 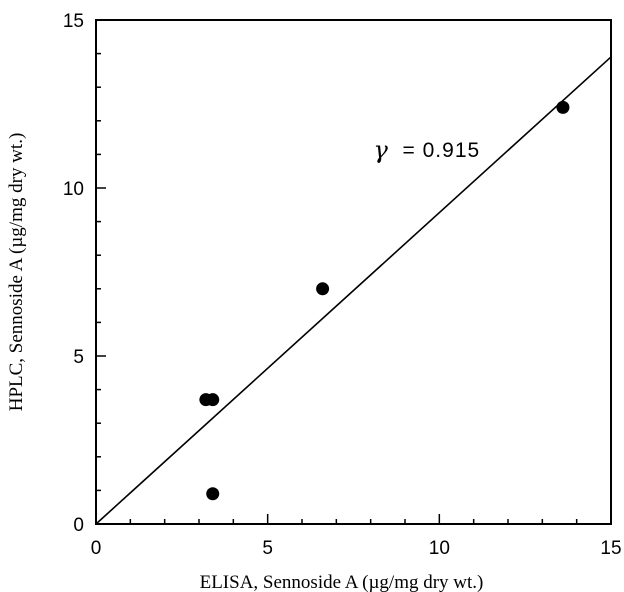 What do you see at coordinates (356, 548) in the screenshot?
I see `x-tick-labels: 0 5 10 15` at bounding box center [356, 548].